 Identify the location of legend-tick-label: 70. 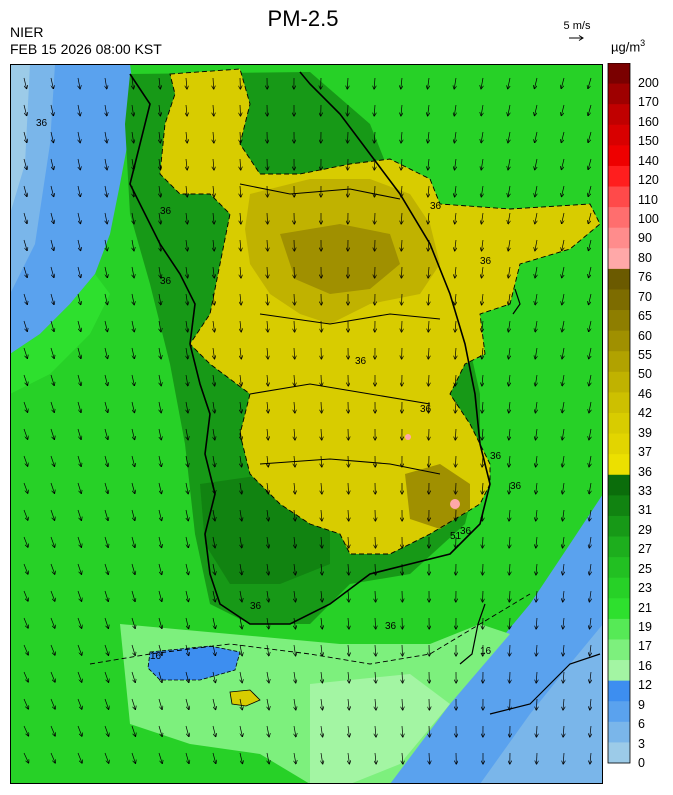
(645, 296).